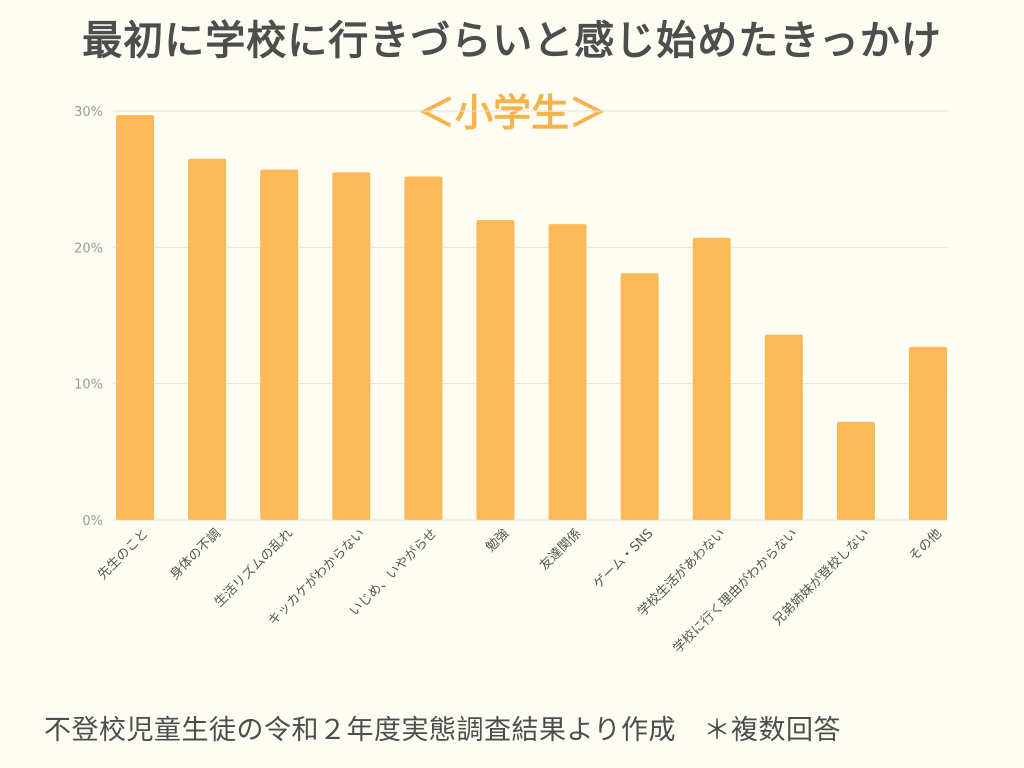 The width and height of the screenshot is (1024, 768). I want to click on x-category-label: 勉強, so click(497, 540).